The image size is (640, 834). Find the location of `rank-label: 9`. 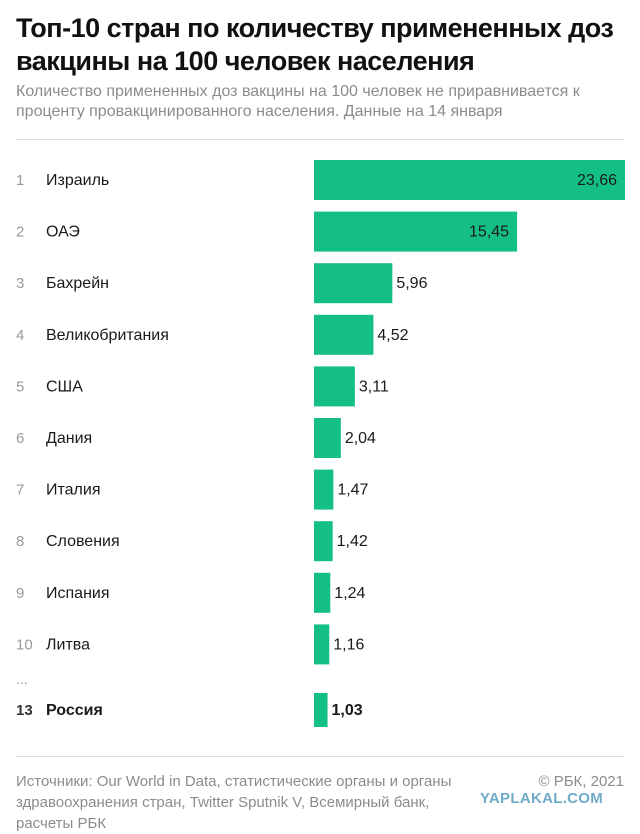

rank-label: 9 is located at coordinates (20, 593).